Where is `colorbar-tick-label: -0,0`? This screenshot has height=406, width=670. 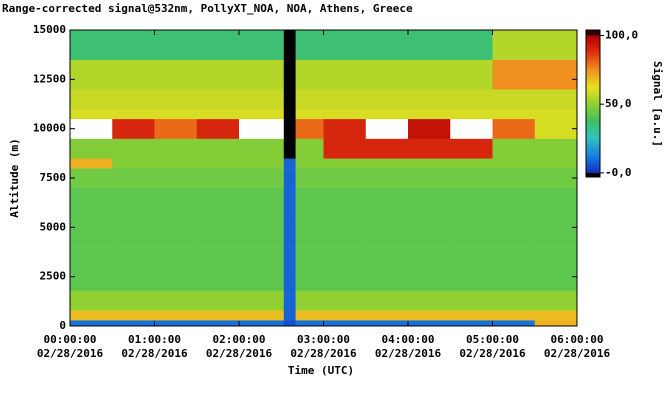 colorbar-tick-label: -0,0 is located at coordinates (618, 172).